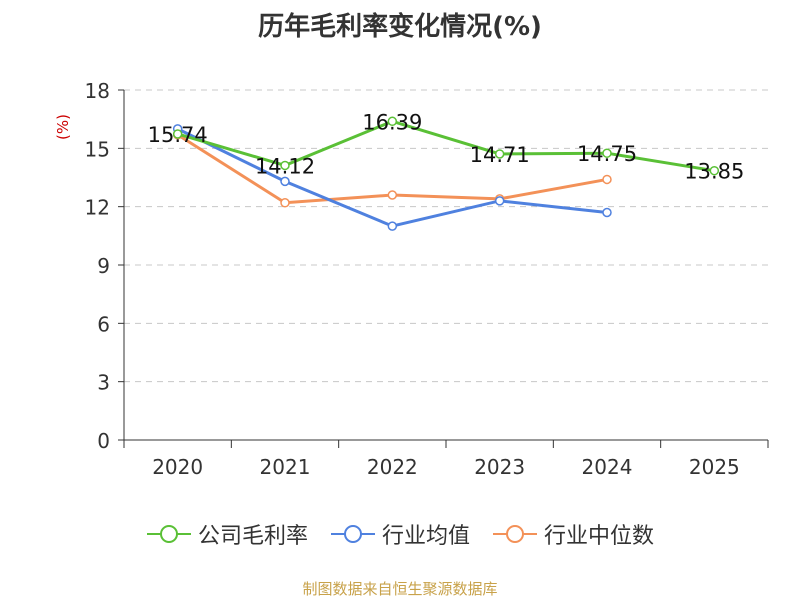  Describe the element at coordinates (425, 536) in the screenshot. I see `legend-label: 行业均值` at that location.